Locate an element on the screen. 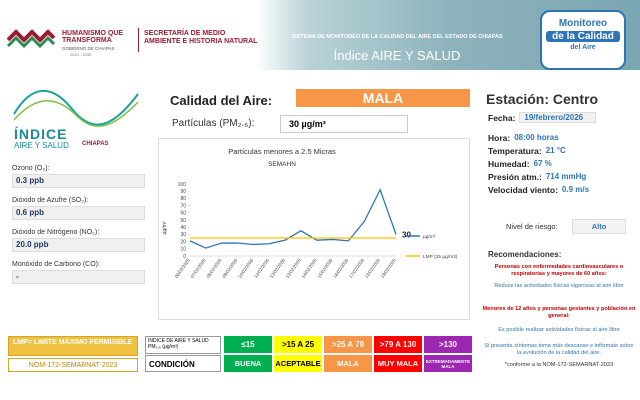 The width and height of the screenshot is (640, 400). y-tick-label: 100 is located at coordinates (182, 185).